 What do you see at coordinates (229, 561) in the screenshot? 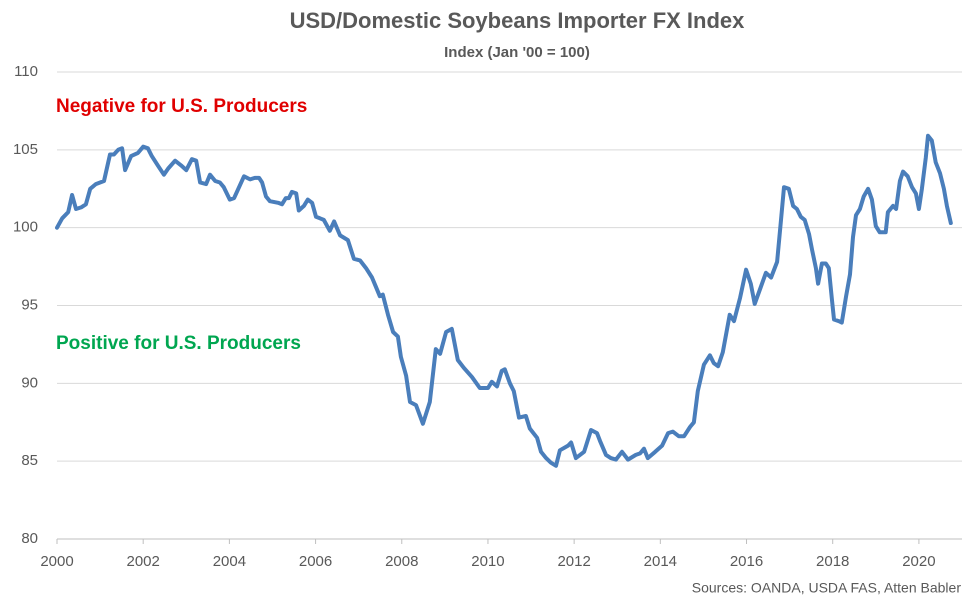
I see `x-tick-label: 2004` at bounding box center [229, 561].